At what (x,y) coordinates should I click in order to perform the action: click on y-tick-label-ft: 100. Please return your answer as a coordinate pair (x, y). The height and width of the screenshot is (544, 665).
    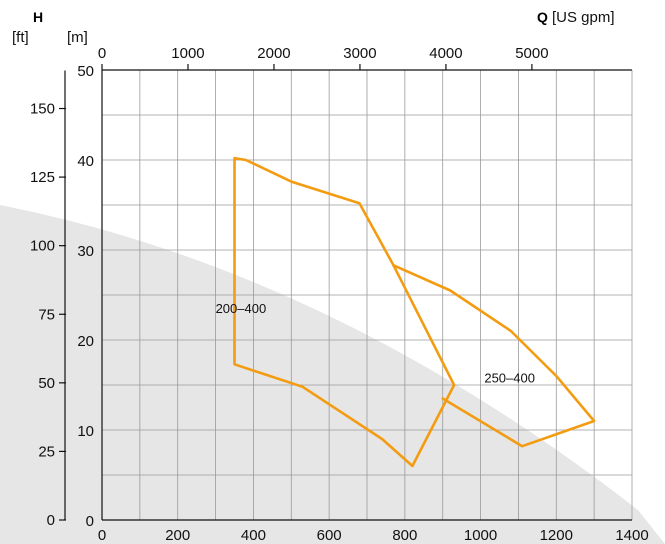
    Looking at the image, I should click on (42, 246).